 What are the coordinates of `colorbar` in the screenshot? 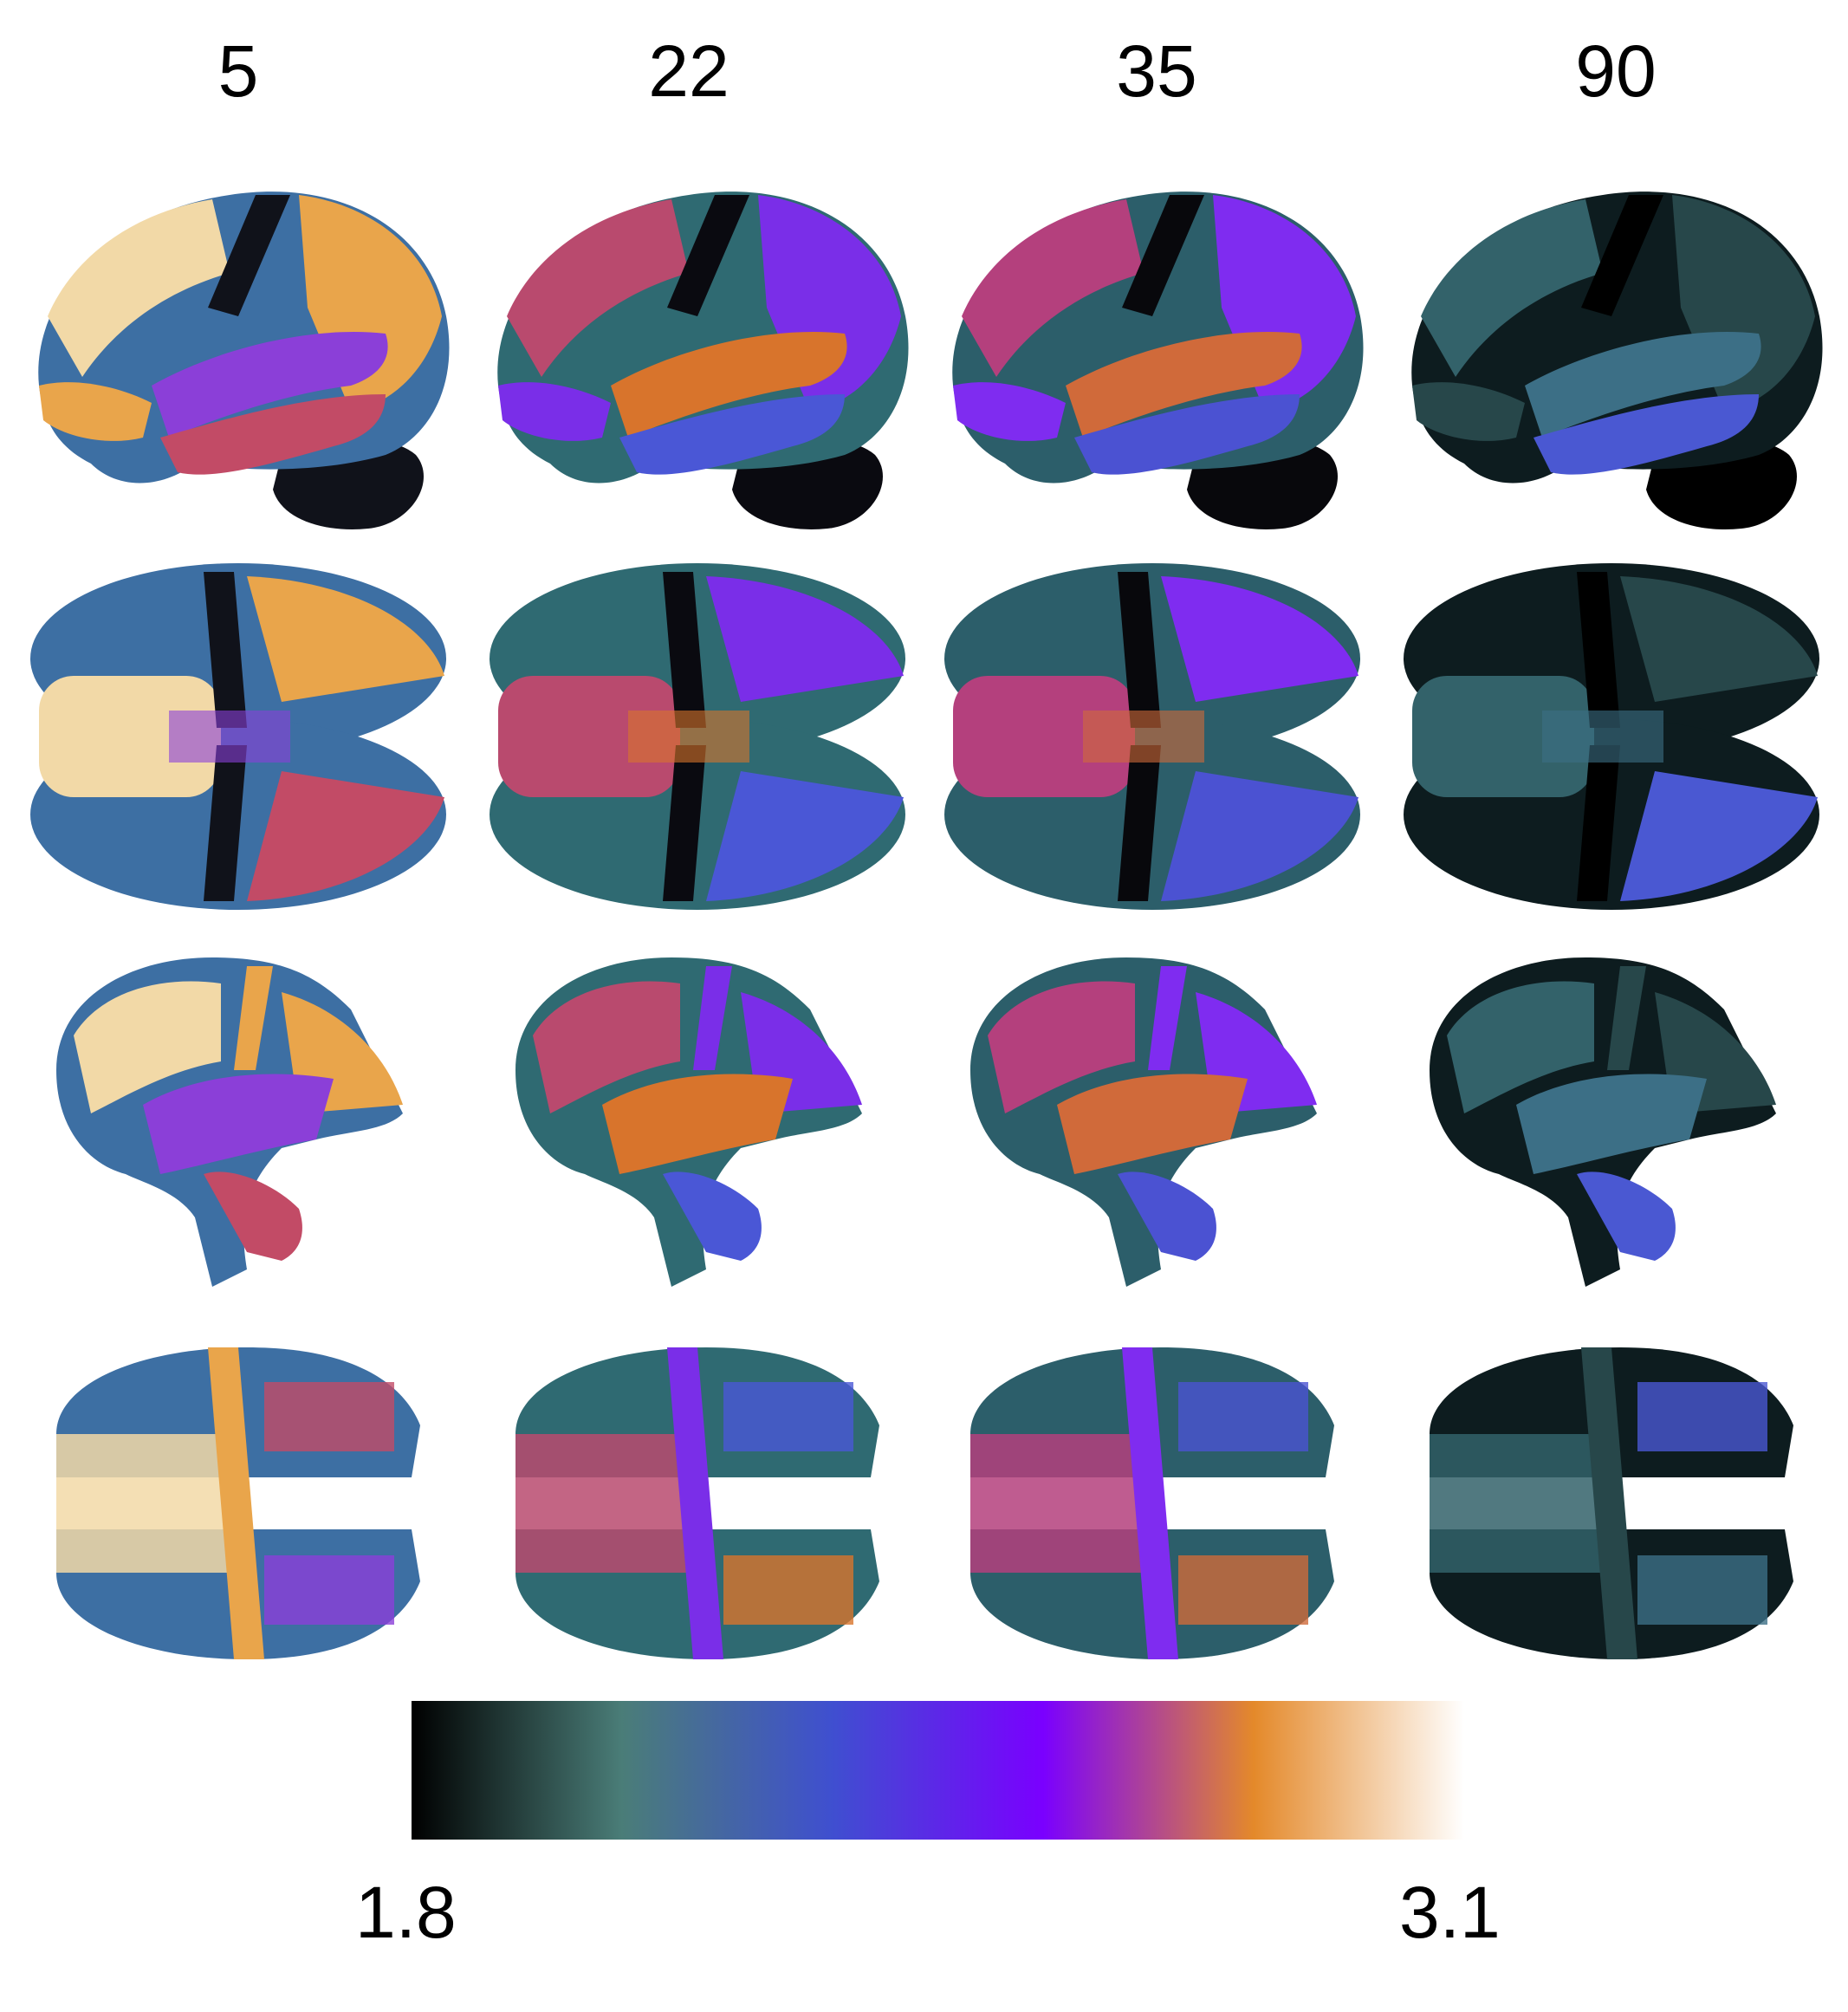 It's located at (938, 1770).